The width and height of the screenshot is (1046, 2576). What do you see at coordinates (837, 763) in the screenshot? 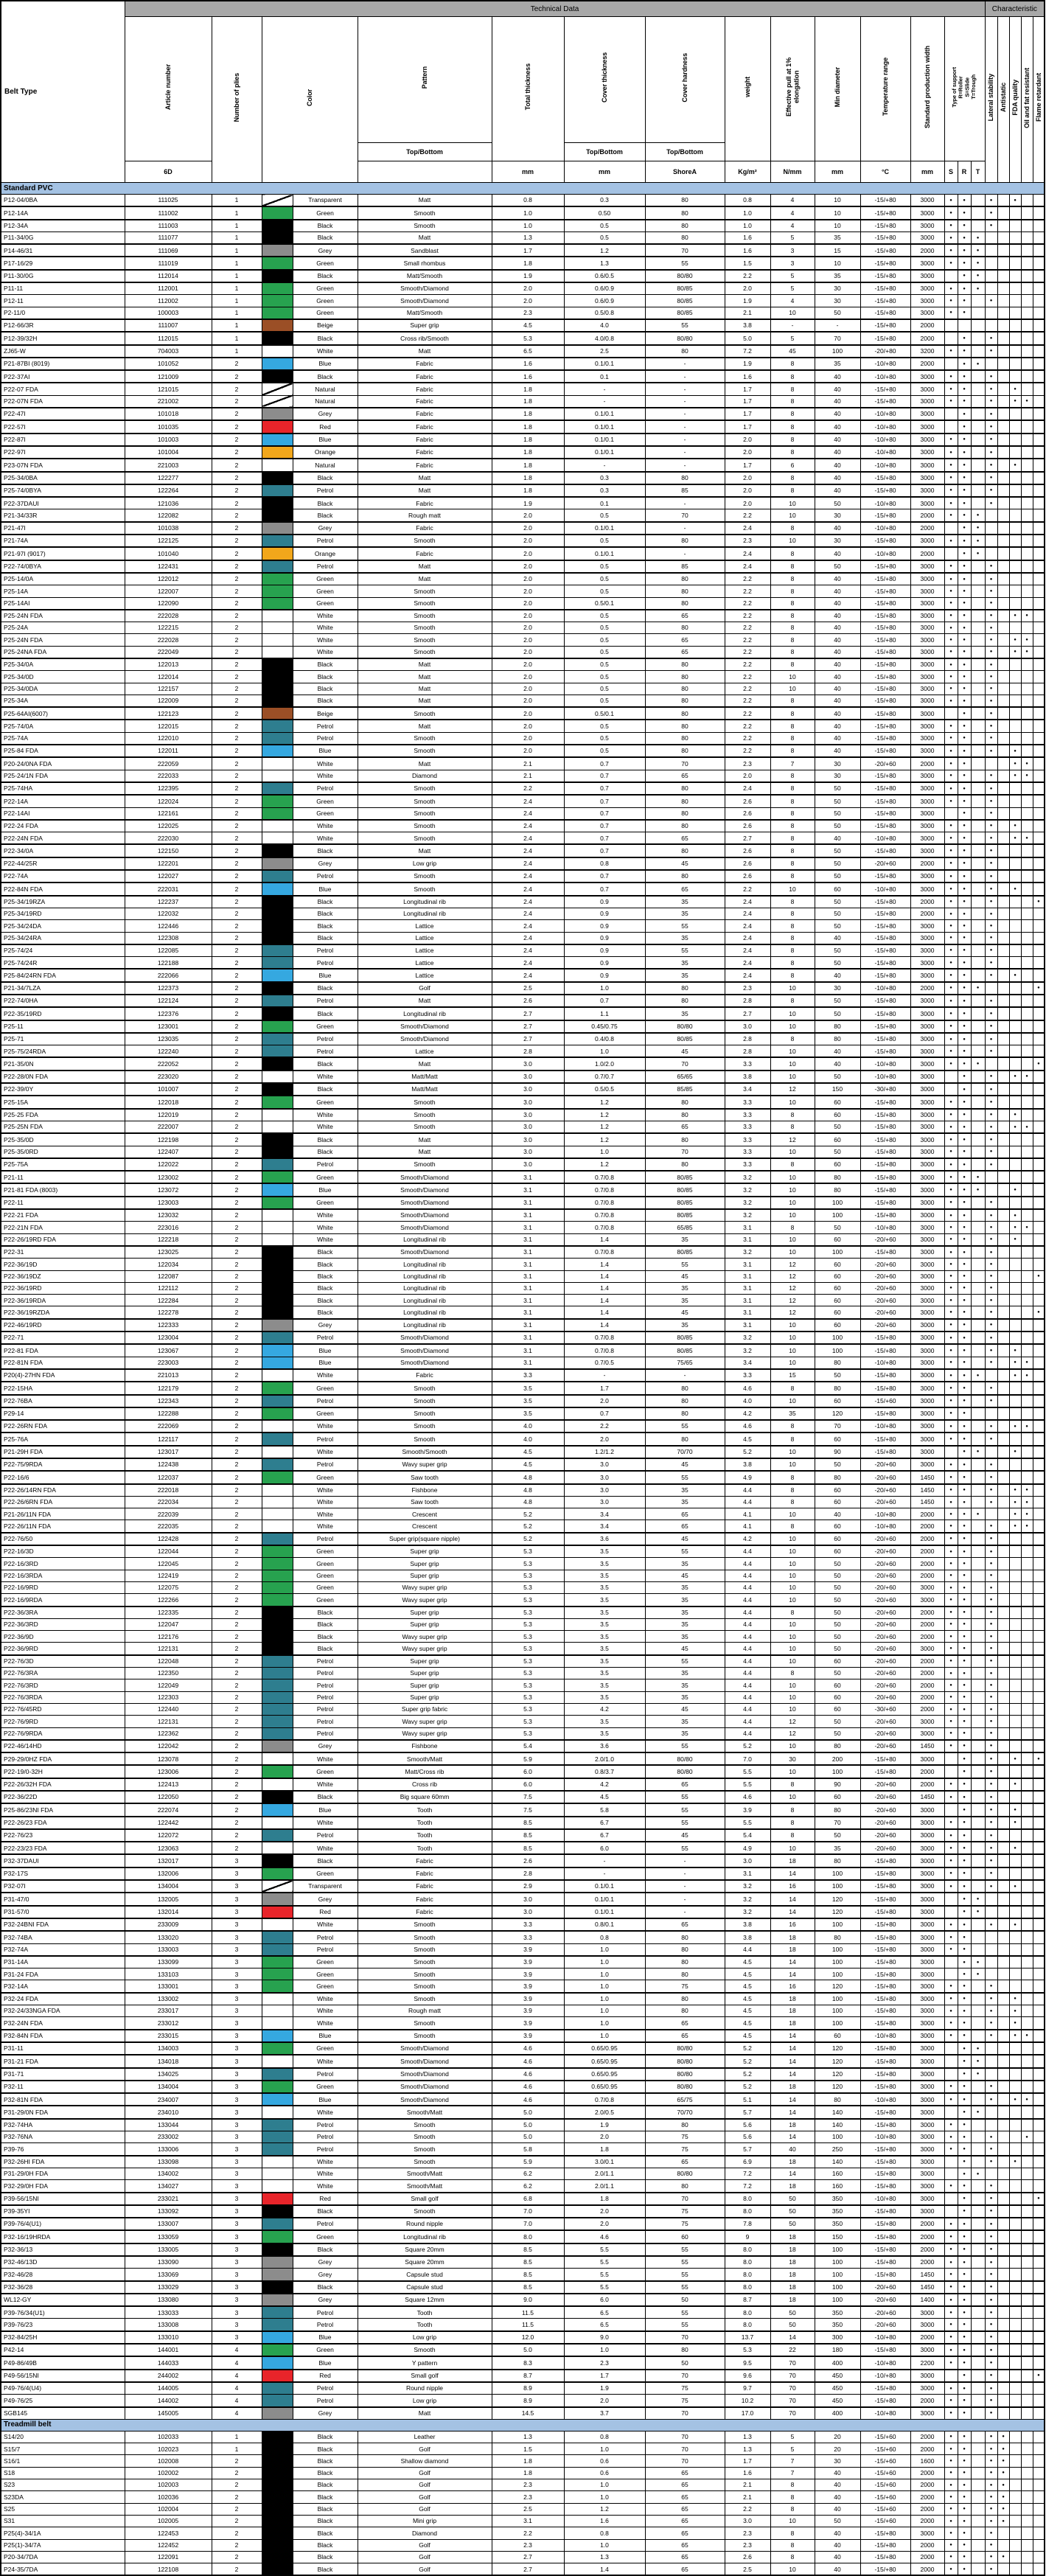
I see `min-diameter-cell: 30` at bounding box center [837, 763].